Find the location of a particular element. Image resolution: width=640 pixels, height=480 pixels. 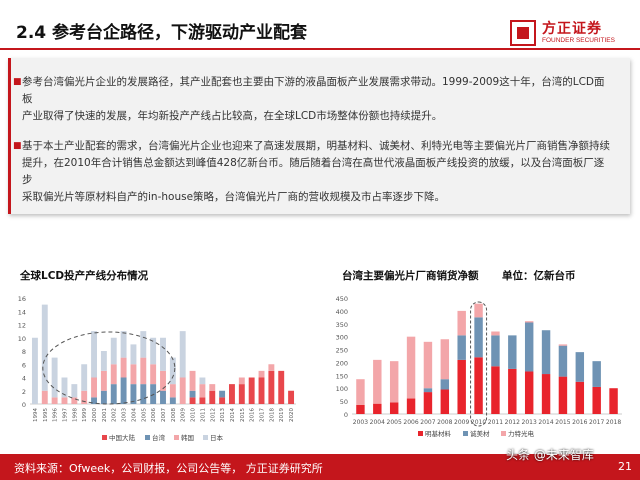

footer-bar: 资料来源：Ofweek，公司财报，公司公告等， 方正证券研究所 21 is located at coordinates (320, 467).